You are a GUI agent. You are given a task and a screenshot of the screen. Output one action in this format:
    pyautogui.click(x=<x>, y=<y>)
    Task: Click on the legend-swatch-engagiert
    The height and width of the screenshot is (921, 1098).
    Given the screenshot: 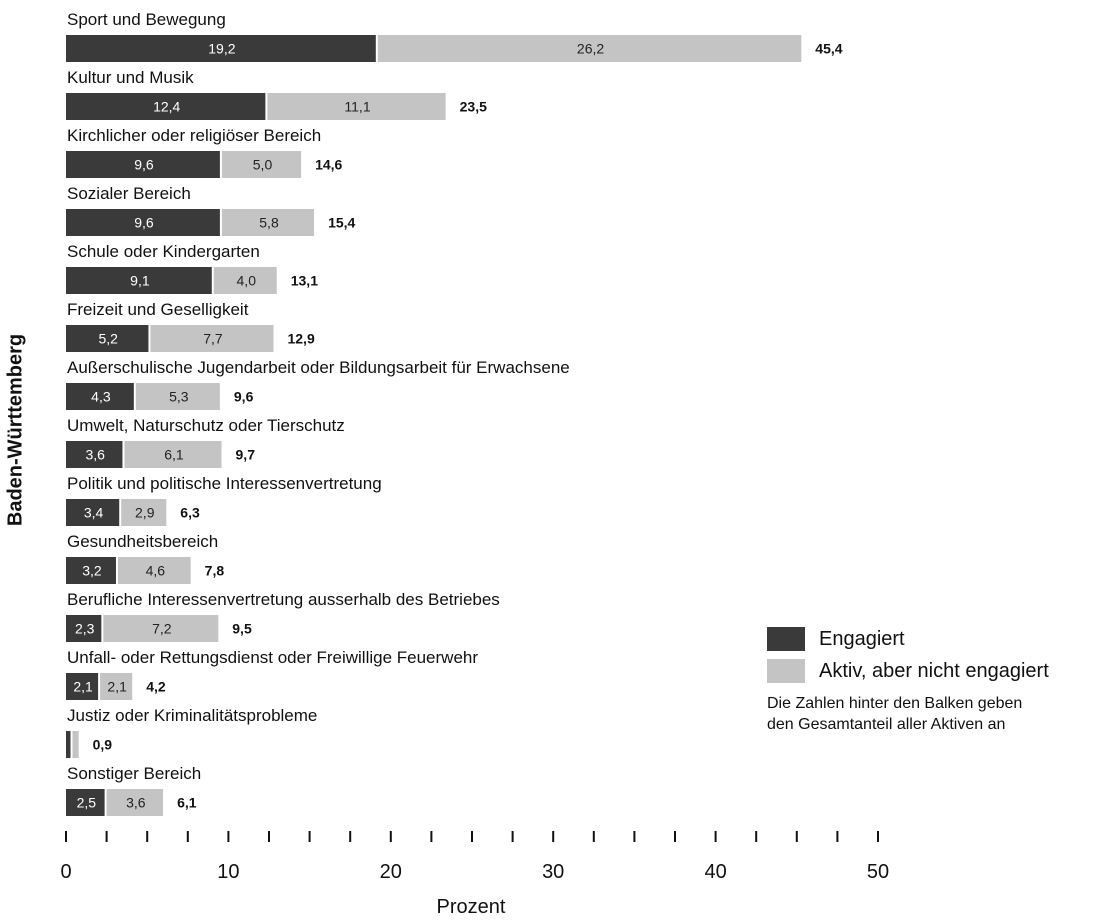 What is the action you would take?
    pyautogui.click(x=786, y=639)
    